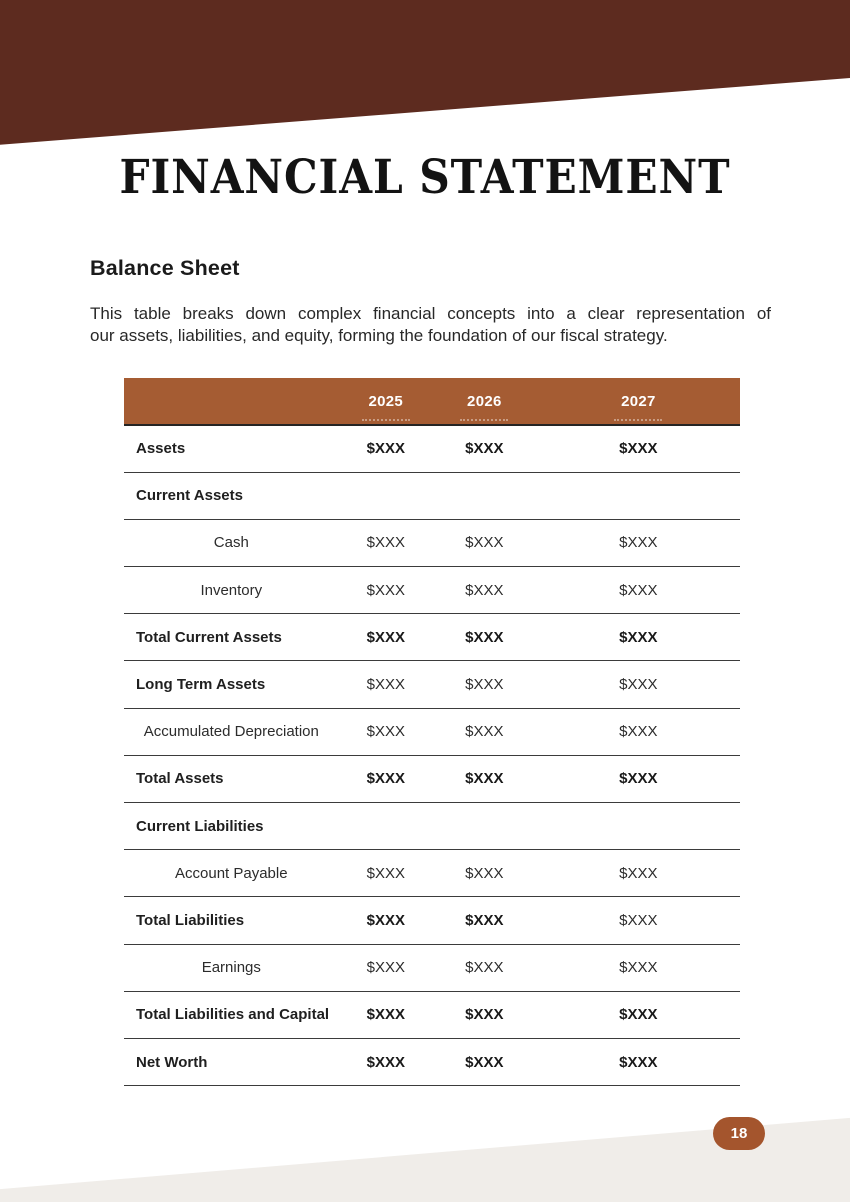 The height and width of the screenshot is (1202, 850). I want to click on table-row-current-assets: Current Assets, so click(432, 496).